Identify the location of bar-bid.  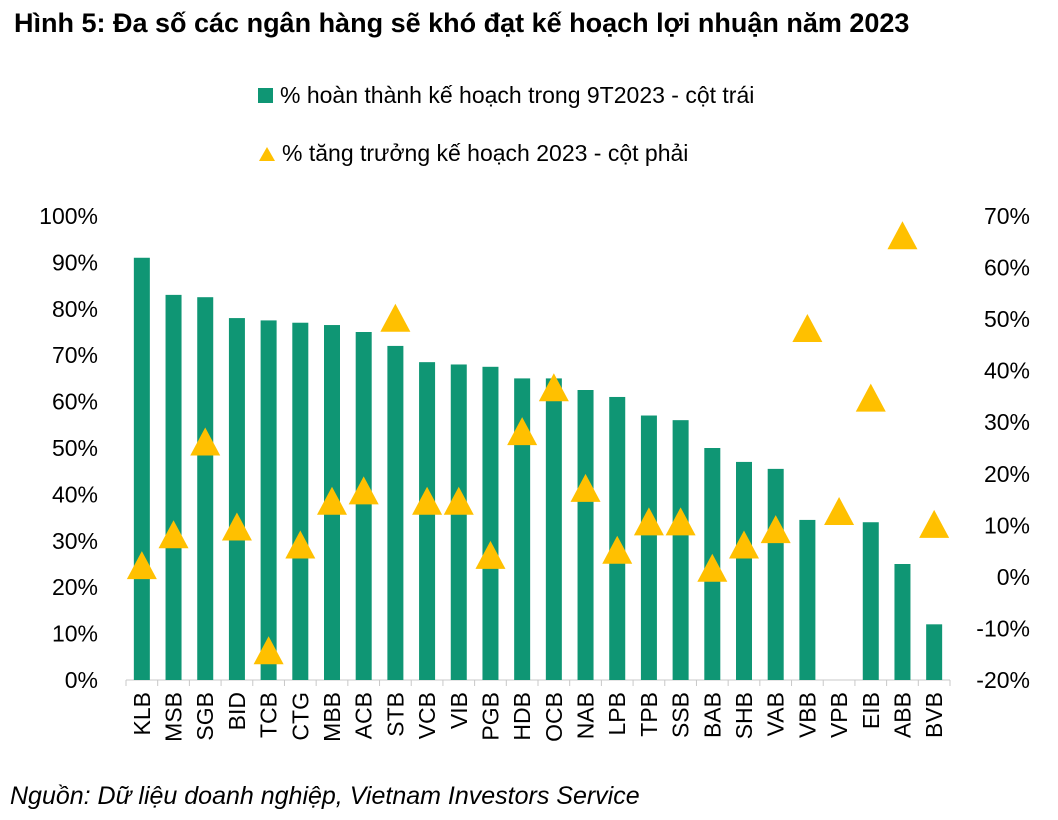
(236, 499).